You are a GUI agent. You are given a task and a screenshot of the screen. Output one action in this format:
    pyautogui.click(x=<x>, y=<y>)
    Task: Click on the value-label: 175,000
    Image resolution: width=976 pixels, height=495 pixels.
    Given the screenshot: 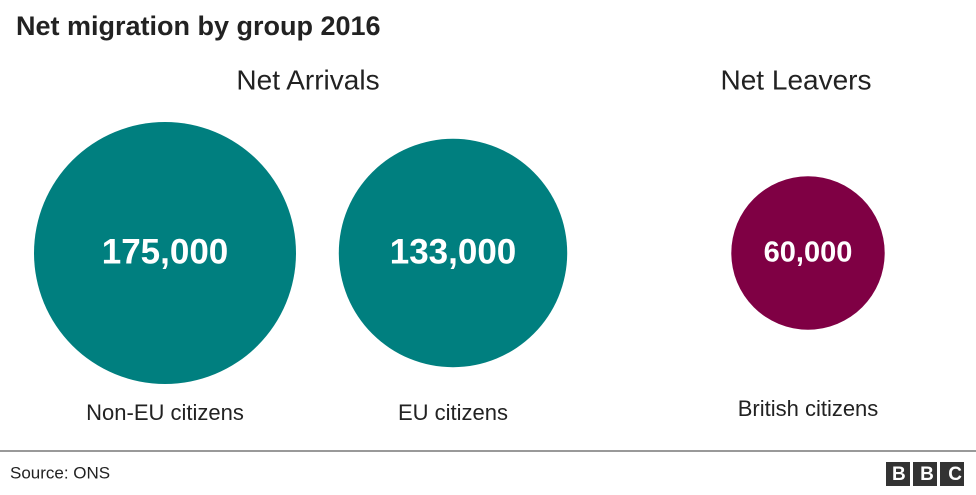 What is the action you would take?
    pyautogui.click(x=165, y=251)
    